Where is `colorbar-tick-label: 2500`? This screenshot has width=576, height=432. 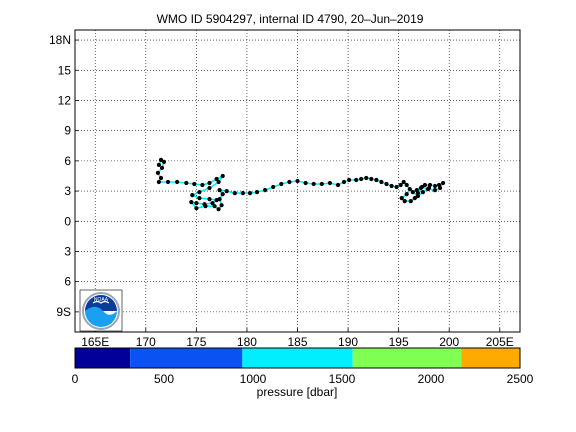
colorbar-tick-label: 2500 is located at coordinates (520, 379).